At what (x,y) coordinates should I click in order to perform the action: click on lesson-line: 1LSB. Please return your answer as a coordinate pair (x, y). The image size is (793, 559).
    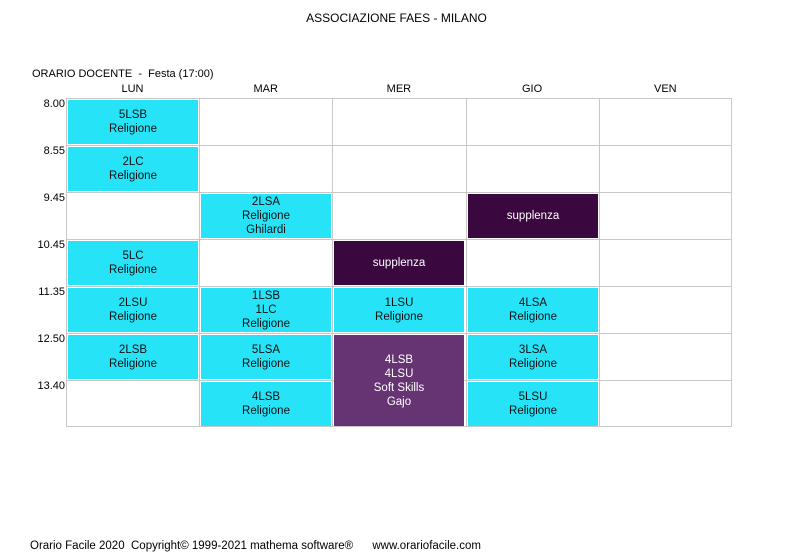
    Looking at the image, I should click on (266, 296).